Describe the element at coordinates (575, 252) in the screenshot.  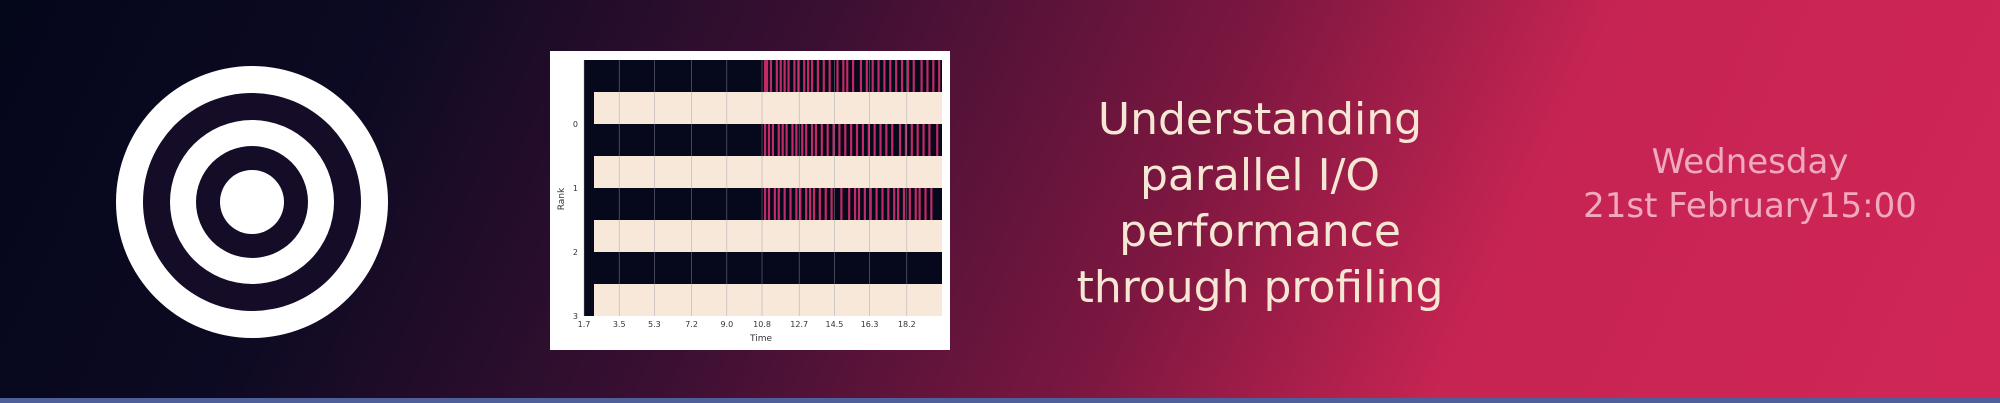
I see `y-tick-label: 2` at that location.